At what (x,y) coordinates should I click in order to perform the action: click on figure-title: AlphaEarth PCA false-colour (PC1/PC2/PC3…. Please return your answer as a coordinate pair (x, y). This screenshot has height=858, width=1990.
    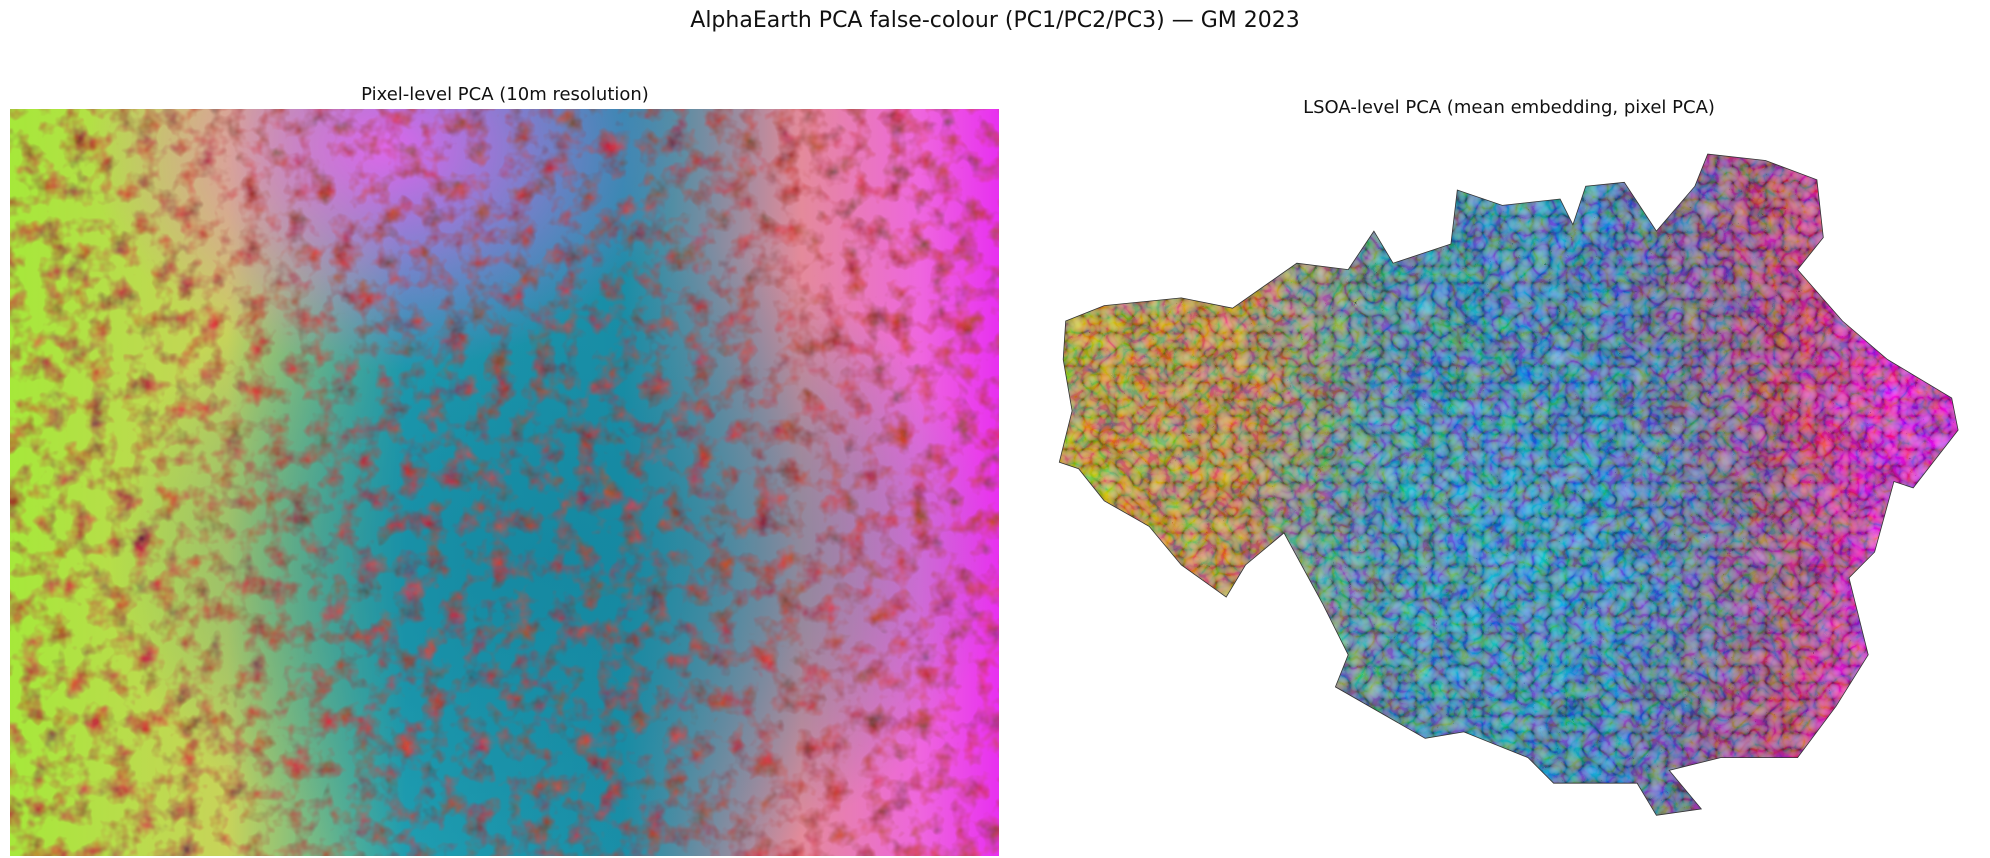
    Looking at the image, I should click on (994, 20).